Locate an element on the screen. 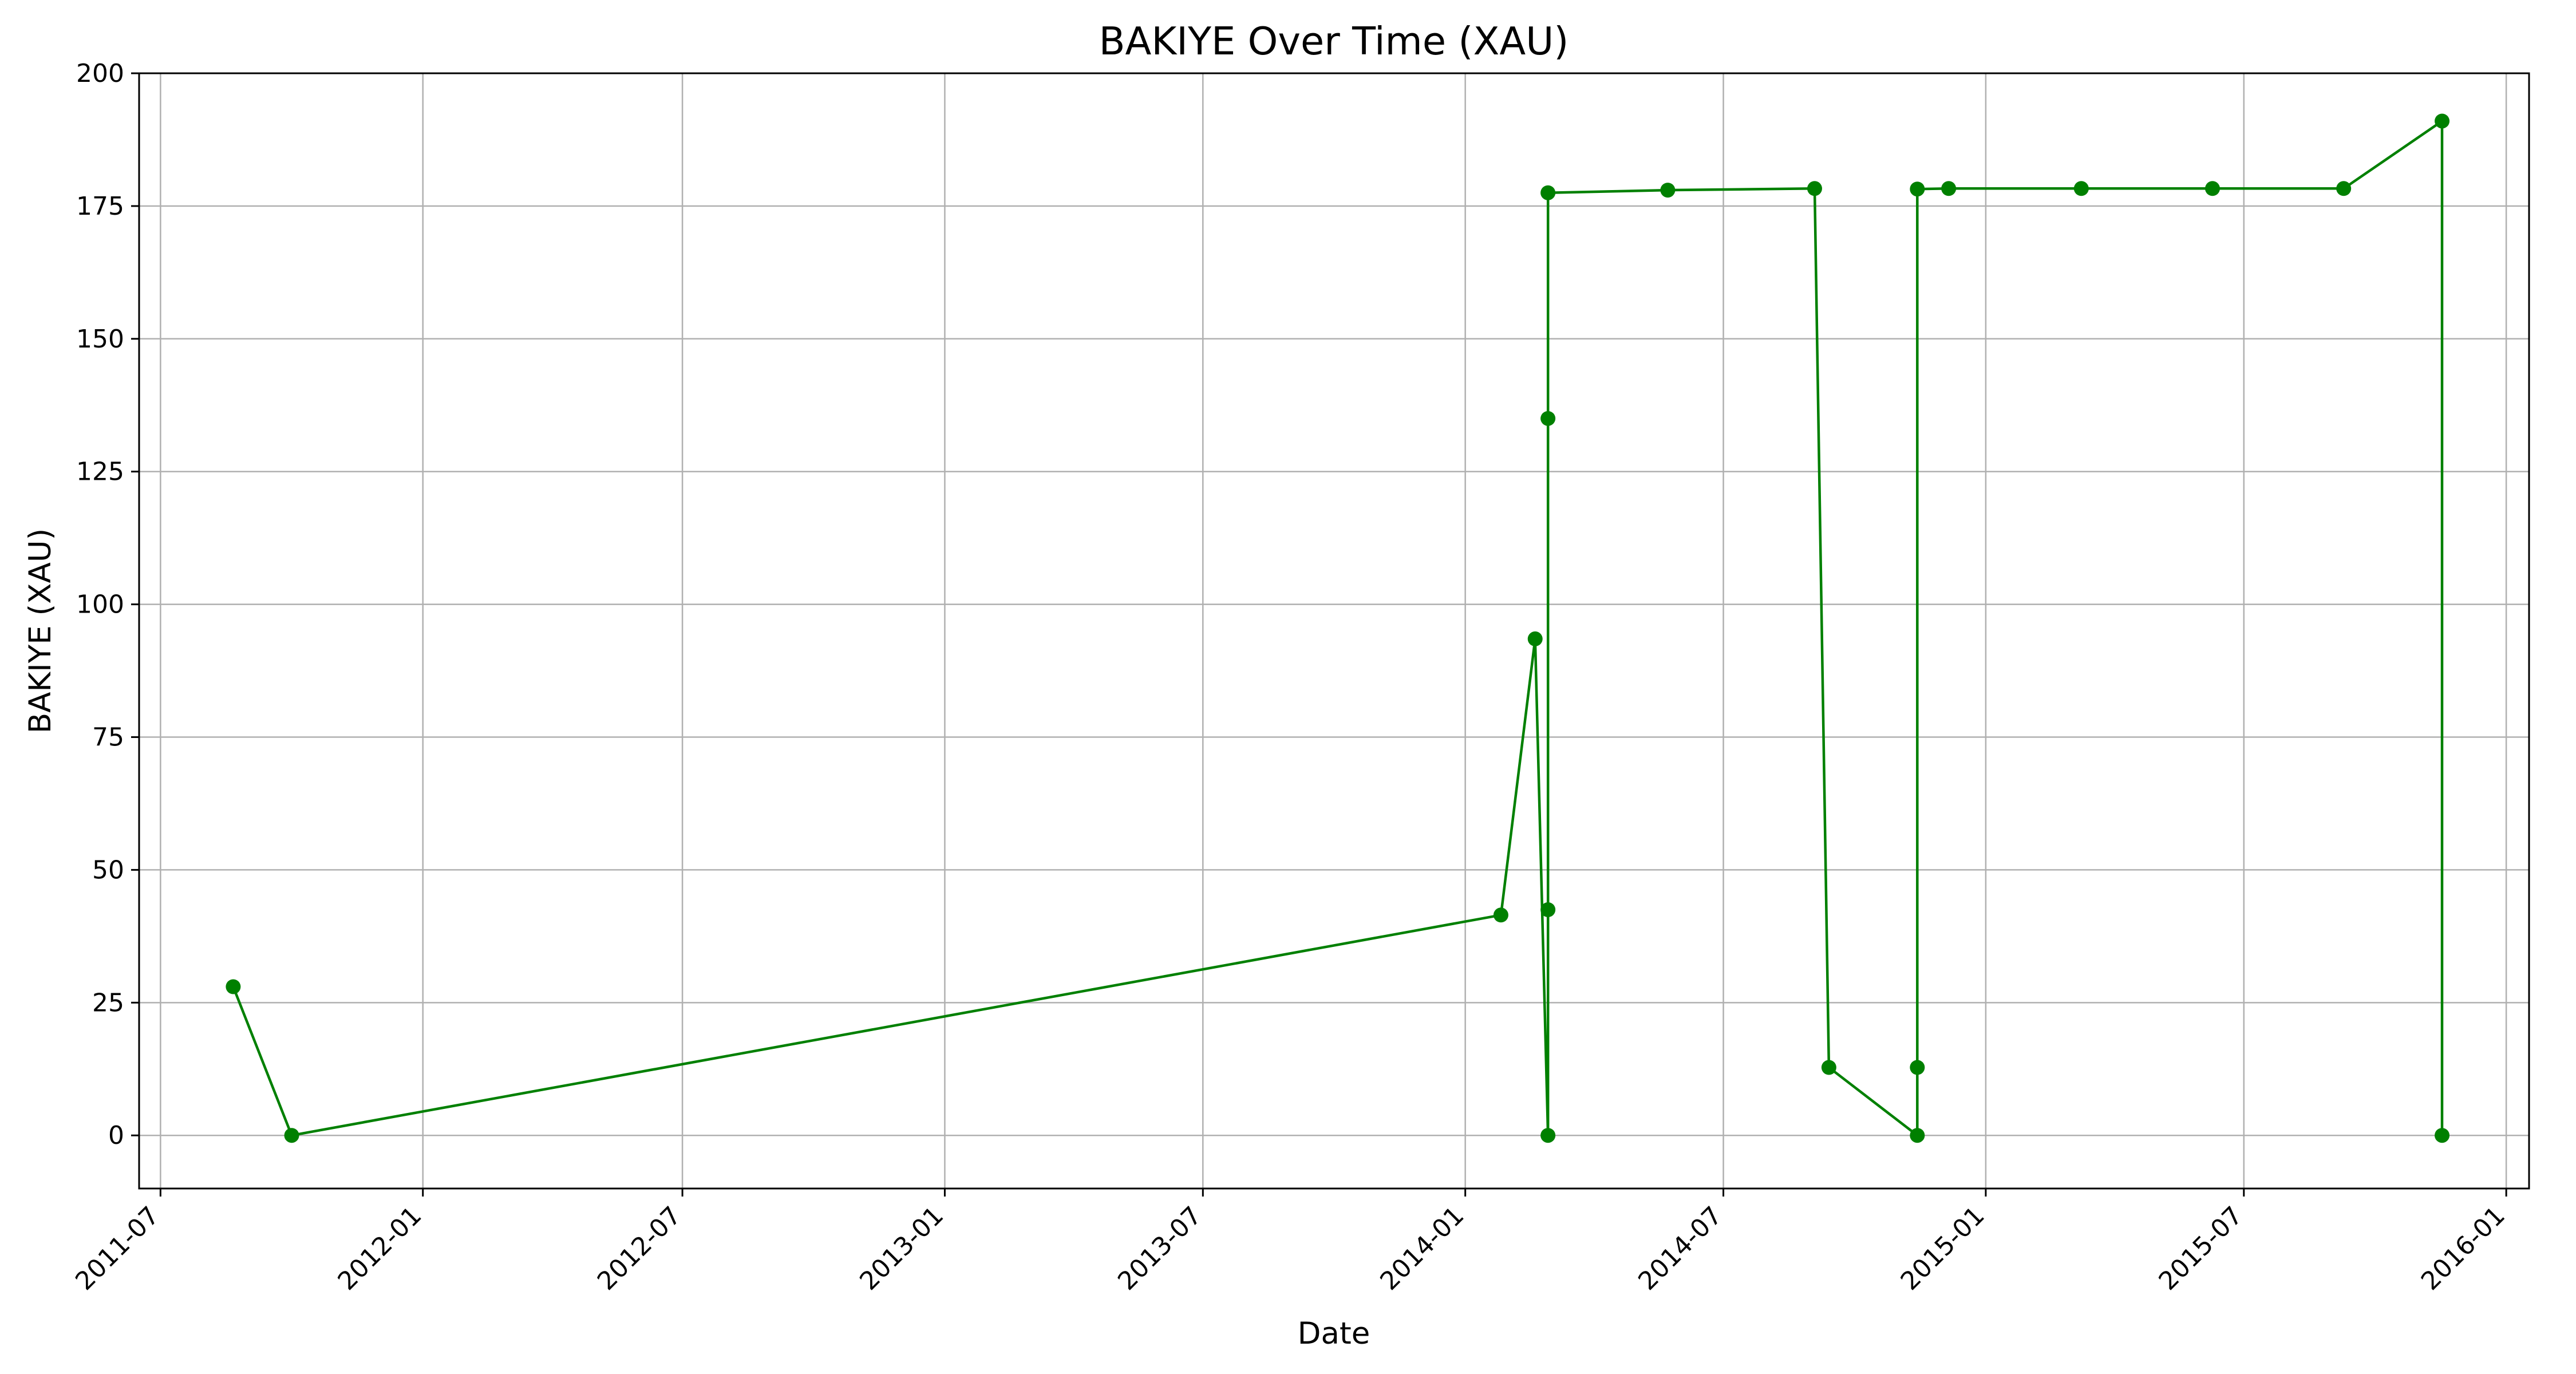  chart-title: BAKIYE Over Time (XAU) is located at coordinates (1334, 41).